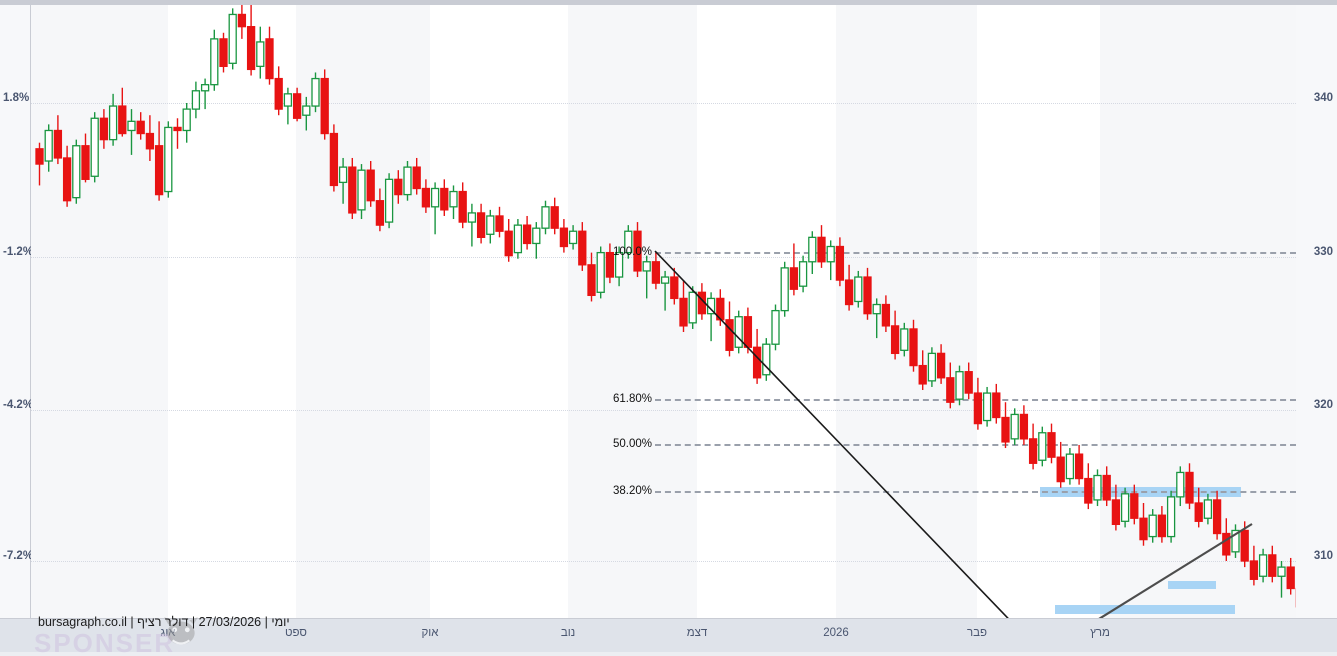 This screenshot has width=1337, height=656. Describe the element at coordinates (105, 642) in the screenshot. I see `sponsor-watermark-text: SPONSER` at that location.